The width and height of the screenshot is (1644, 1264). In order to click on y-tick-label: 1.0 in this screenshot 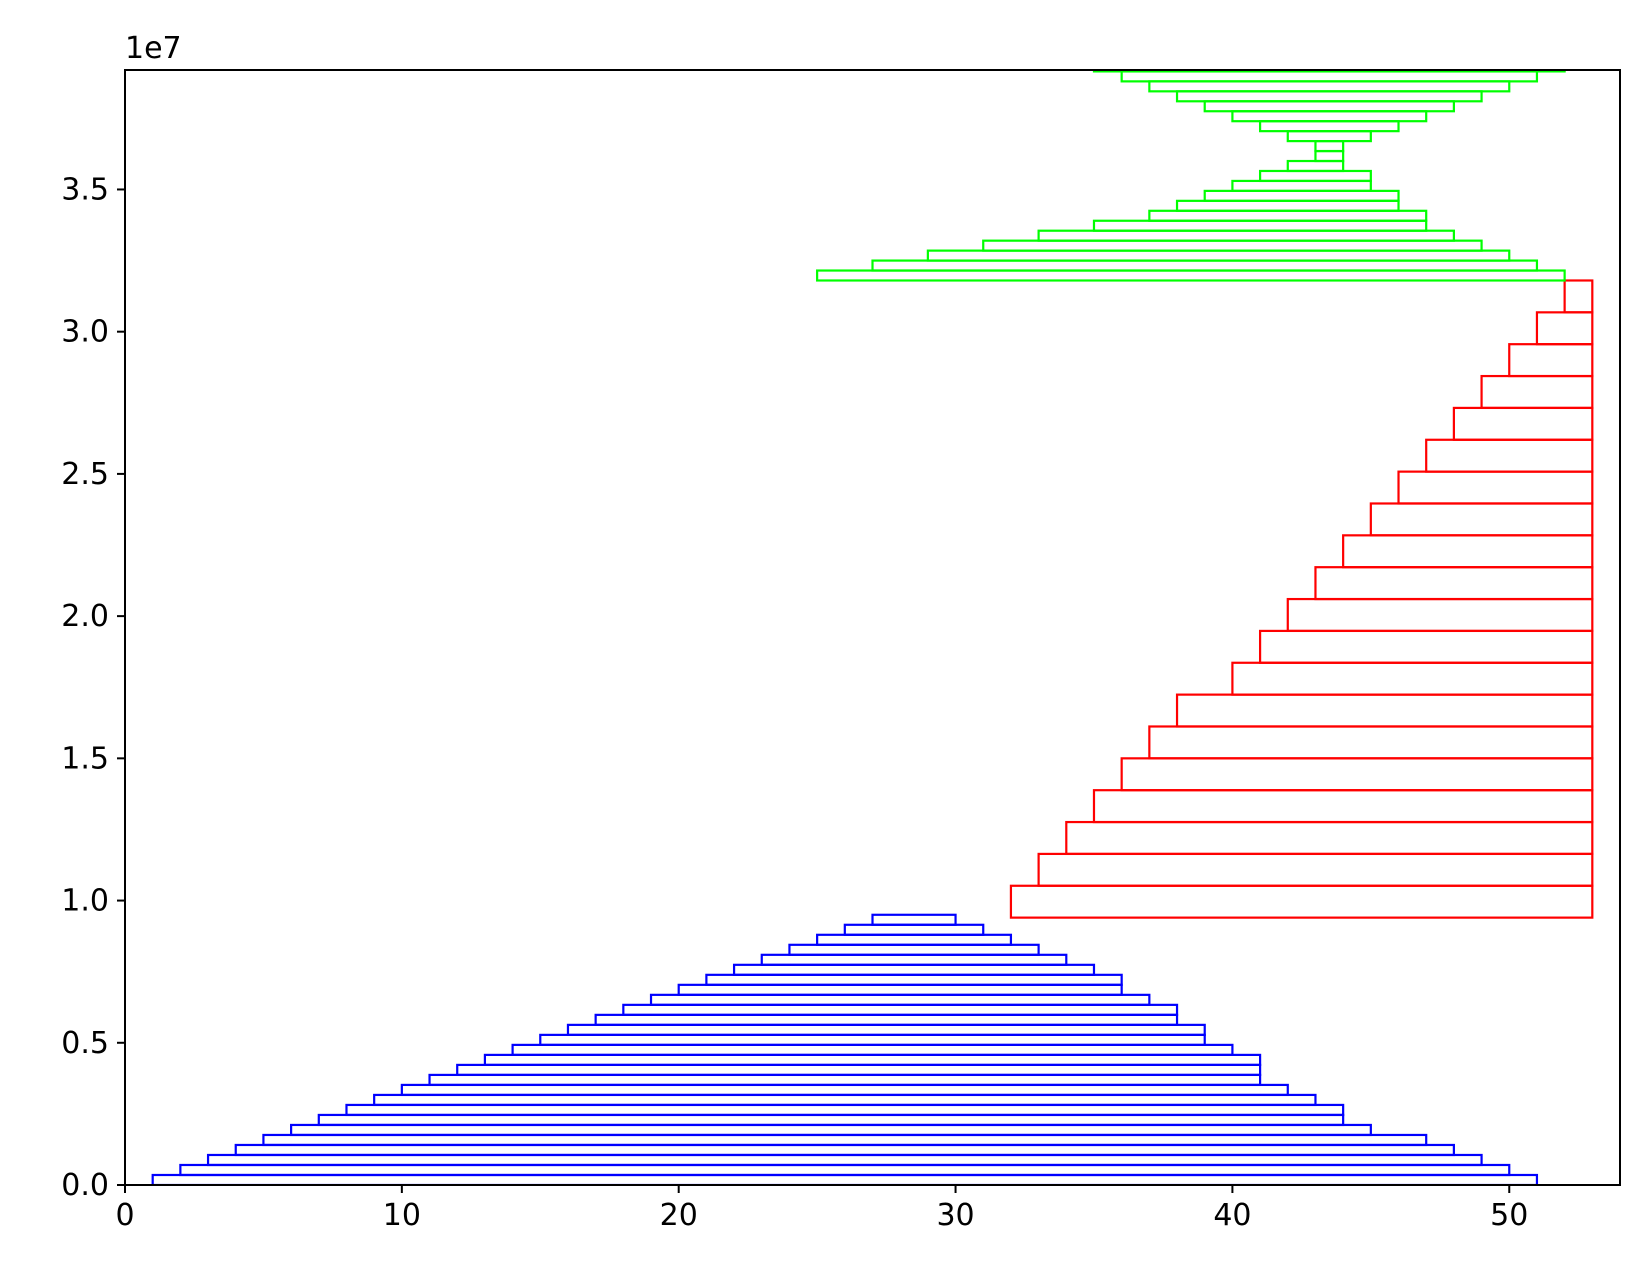, I will do `click(85, 901)`.